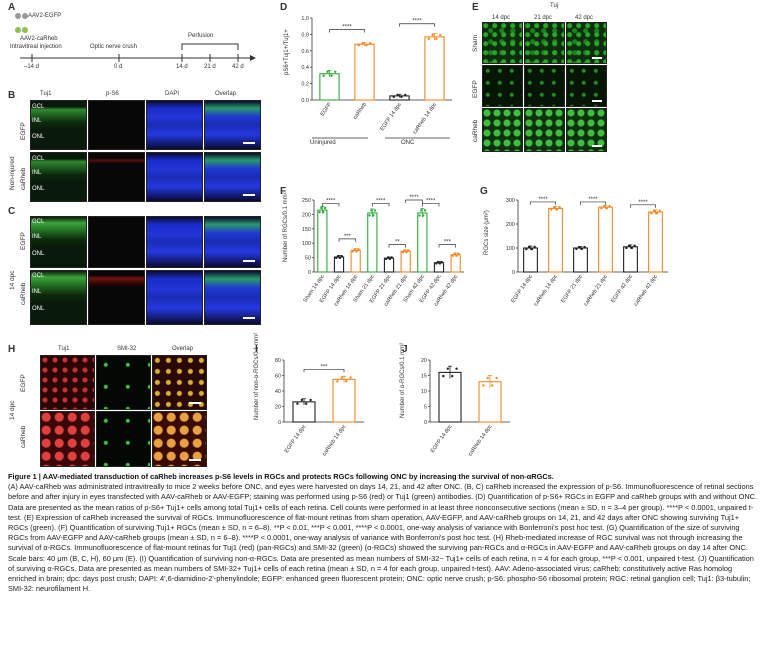  What do you see at coordinates (596, 291) in the screenshot?
I see `x-tick-label: caRheb 21 dpc` at bounding box center [596, 291].